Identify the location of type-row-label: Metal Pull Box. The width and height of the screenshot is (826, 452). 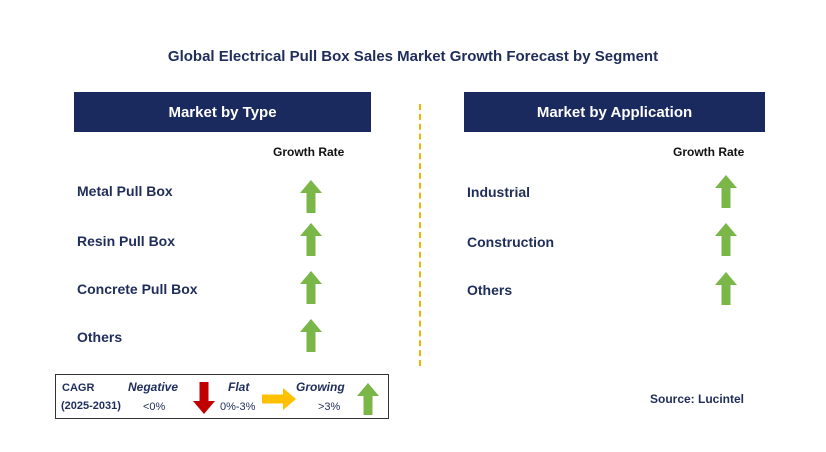
(125, 191).